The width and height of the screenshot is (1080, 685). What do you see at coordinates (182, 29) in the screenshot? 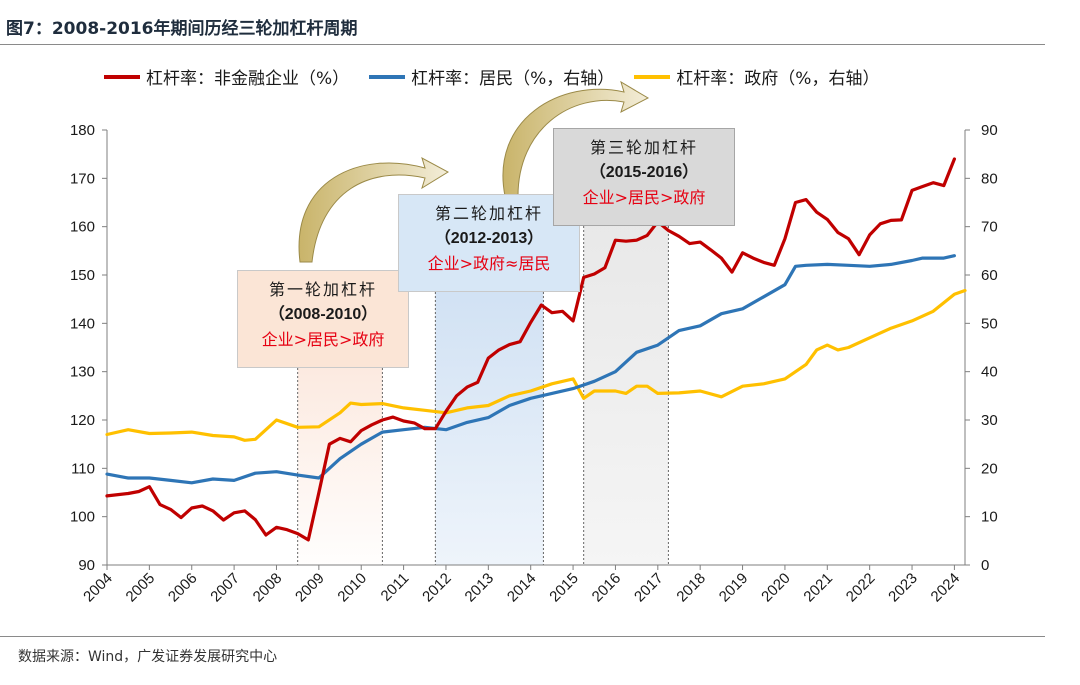
I see `chart-title: 图7：2008-2016年期间历经三轮加杠杆周期` at bounding box center [182, 29].